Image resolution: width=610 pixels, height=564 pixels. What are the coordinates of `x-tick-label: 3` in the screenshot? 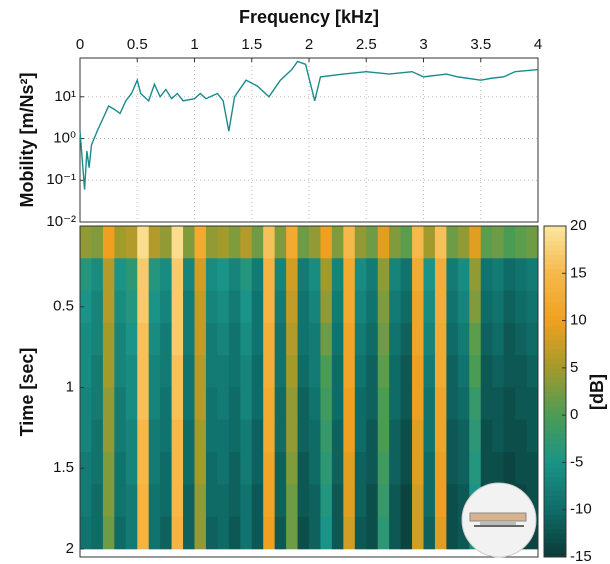 It's located at (423, 44).